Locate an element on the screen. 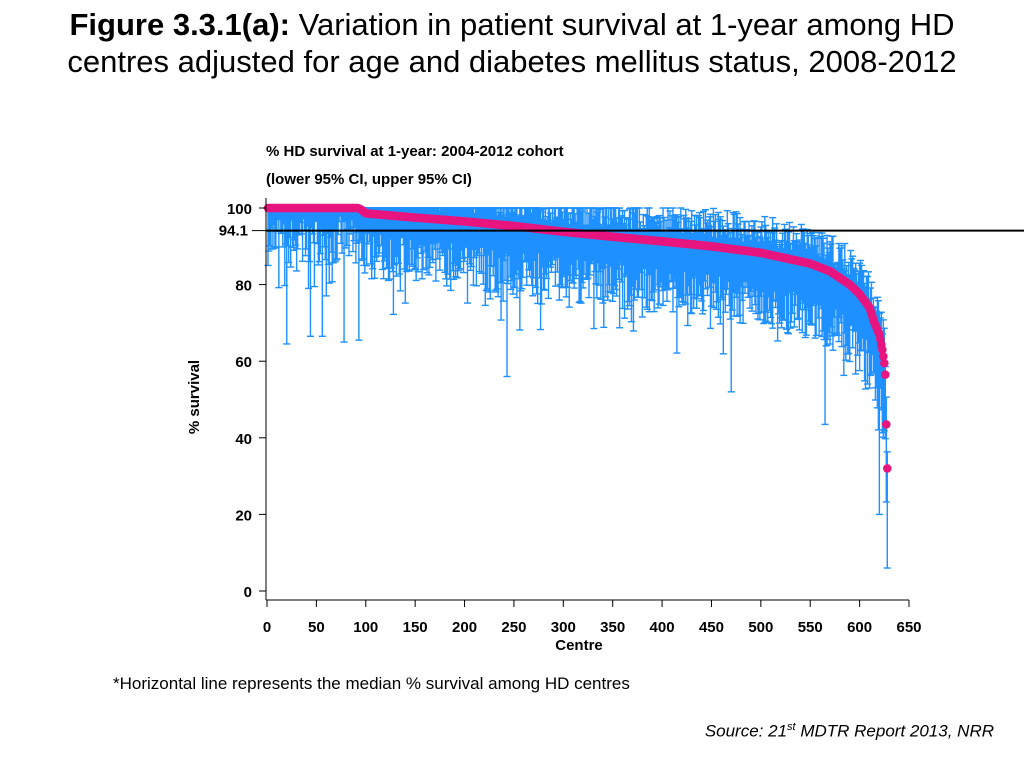 The image size is (1024, 768). x-tick-label: 550 is located at coordinates (810, 627).